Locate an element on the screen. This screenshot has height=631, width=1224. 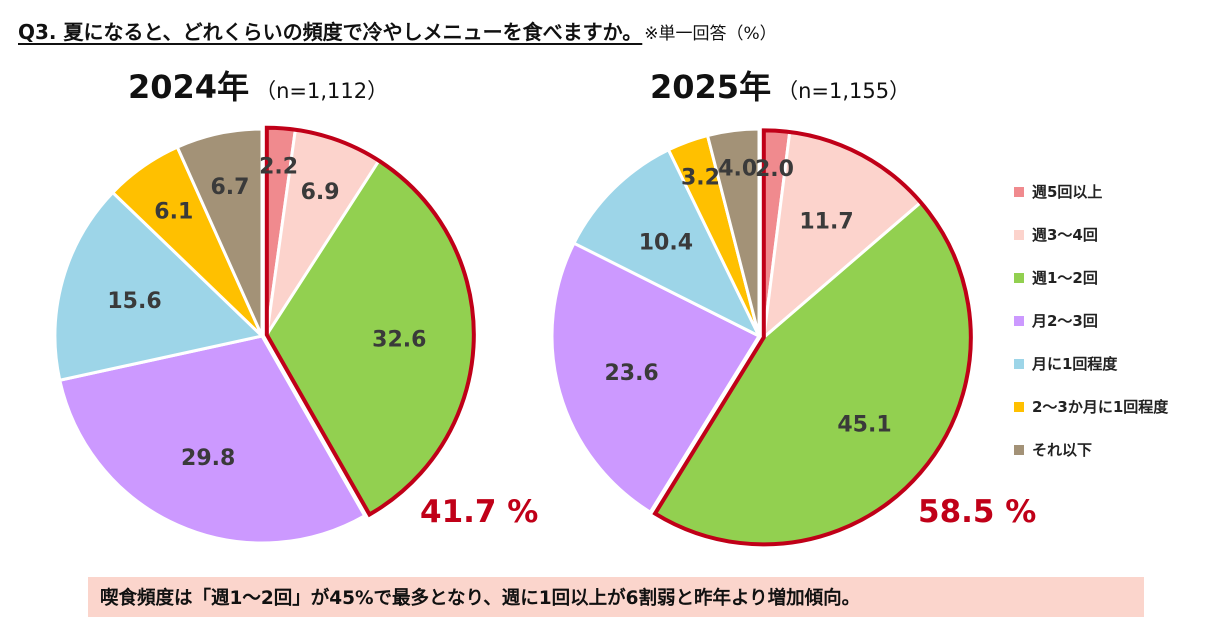
slice-value-label: 32.6 is located at coordinates (399, 339).